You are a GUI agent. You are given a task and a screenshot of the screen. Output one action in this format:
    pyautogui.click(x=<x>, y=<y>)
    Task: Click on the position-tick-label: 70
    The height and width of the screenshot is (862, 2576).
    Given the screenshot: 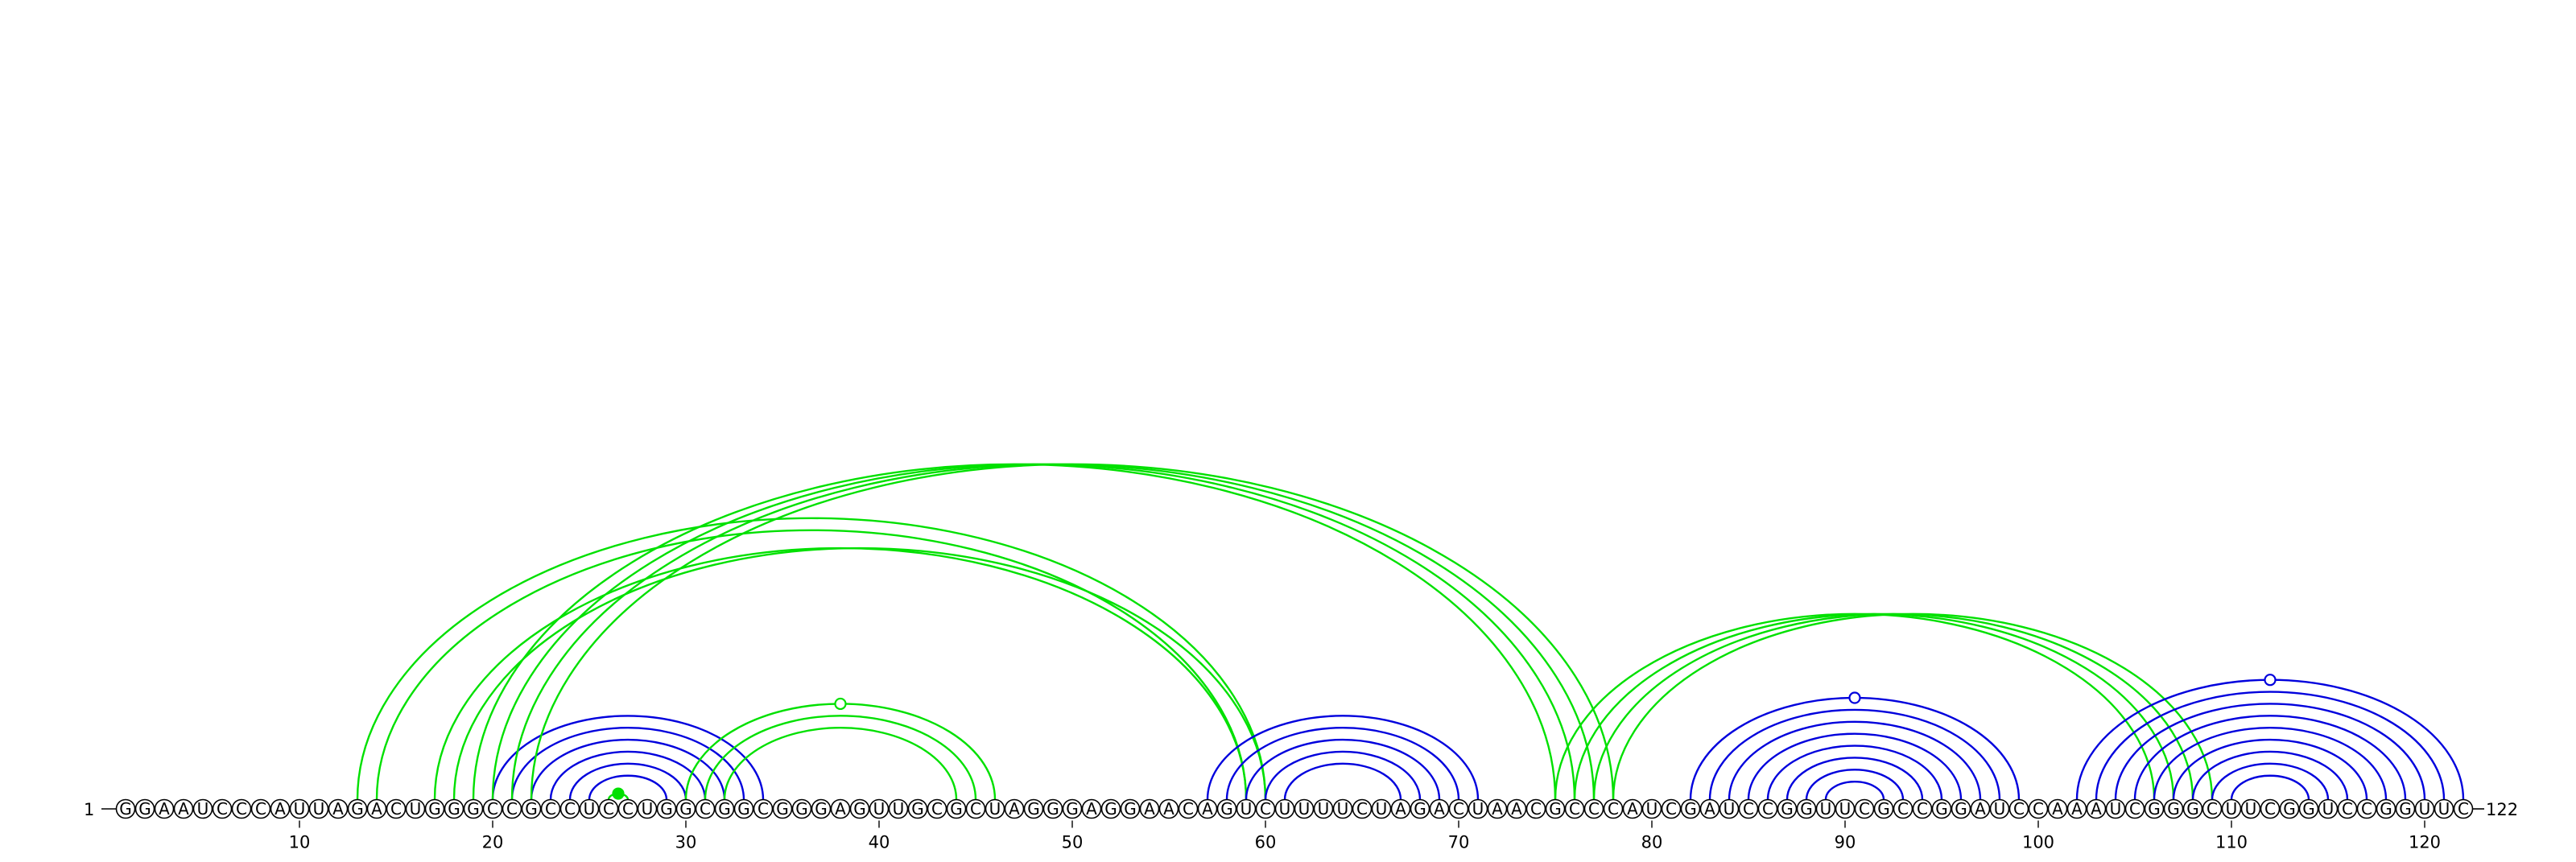 What is the action you would take?
    pyautogui.click(x=1459, y=843)
    